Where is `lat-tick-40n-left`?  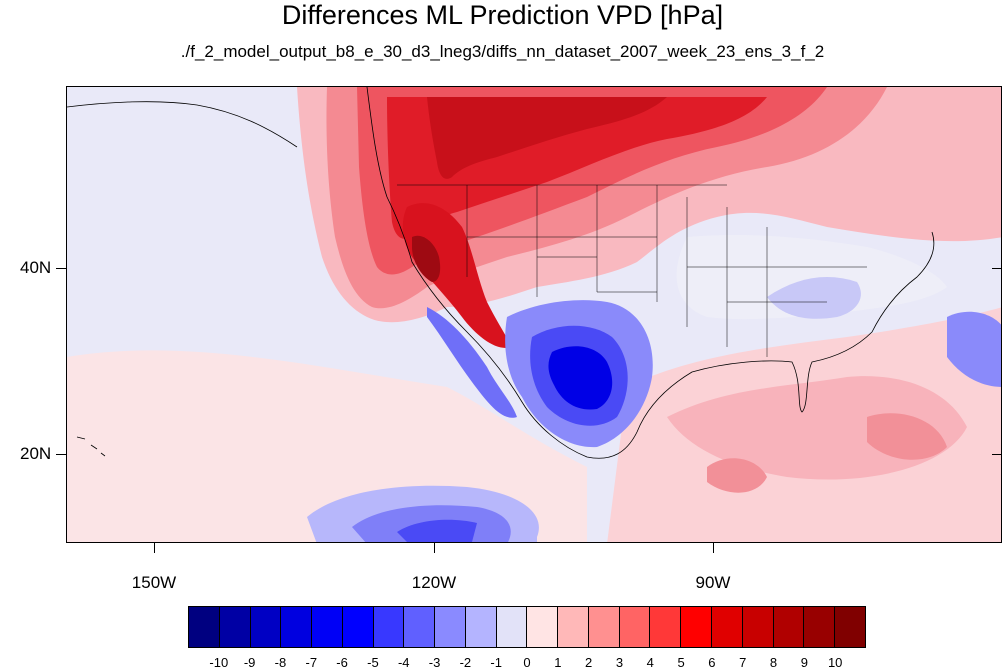 lat-tick-40n-left is located at coordinates (61, 268).